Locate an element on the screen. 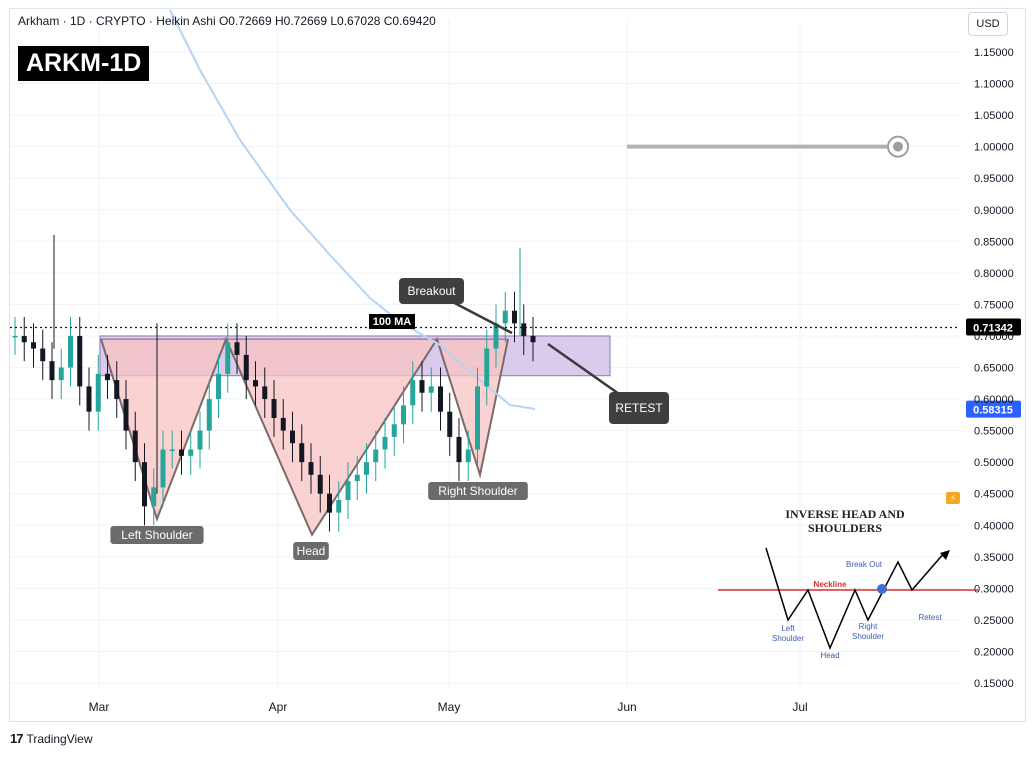 The width and height of the screenshot is (1036, 757). breakout-callout: Breakout is located at coordinates (431, 291).